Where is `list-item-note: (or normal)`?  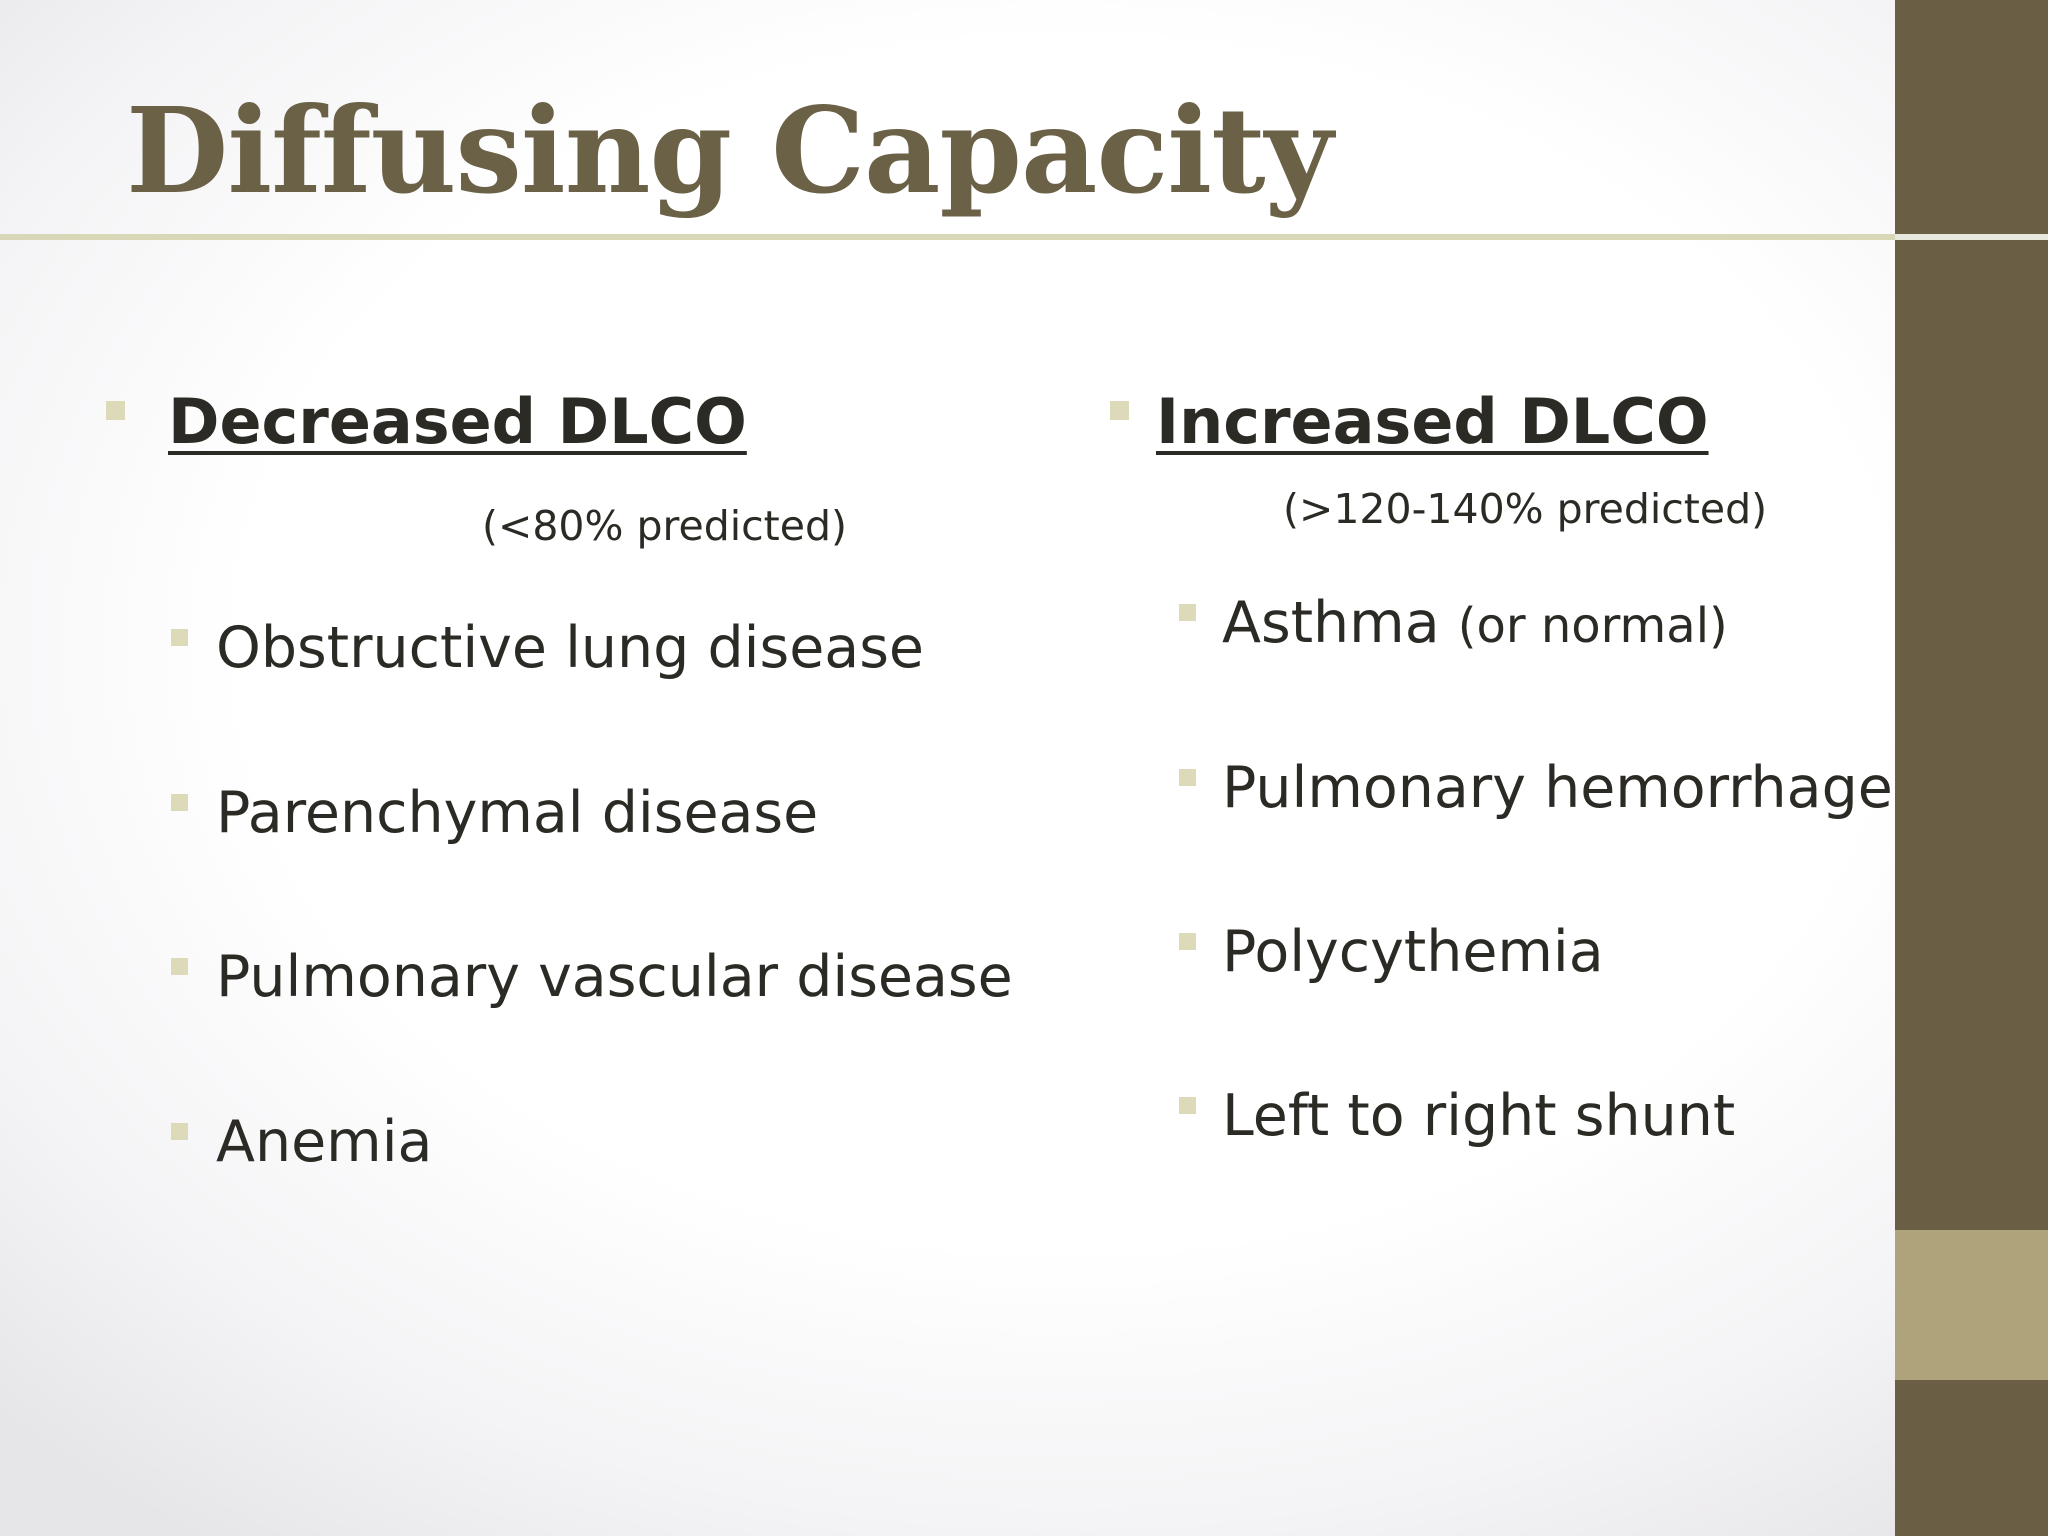
list-item-note: (or normal) is located at coordinates (1592, 626).